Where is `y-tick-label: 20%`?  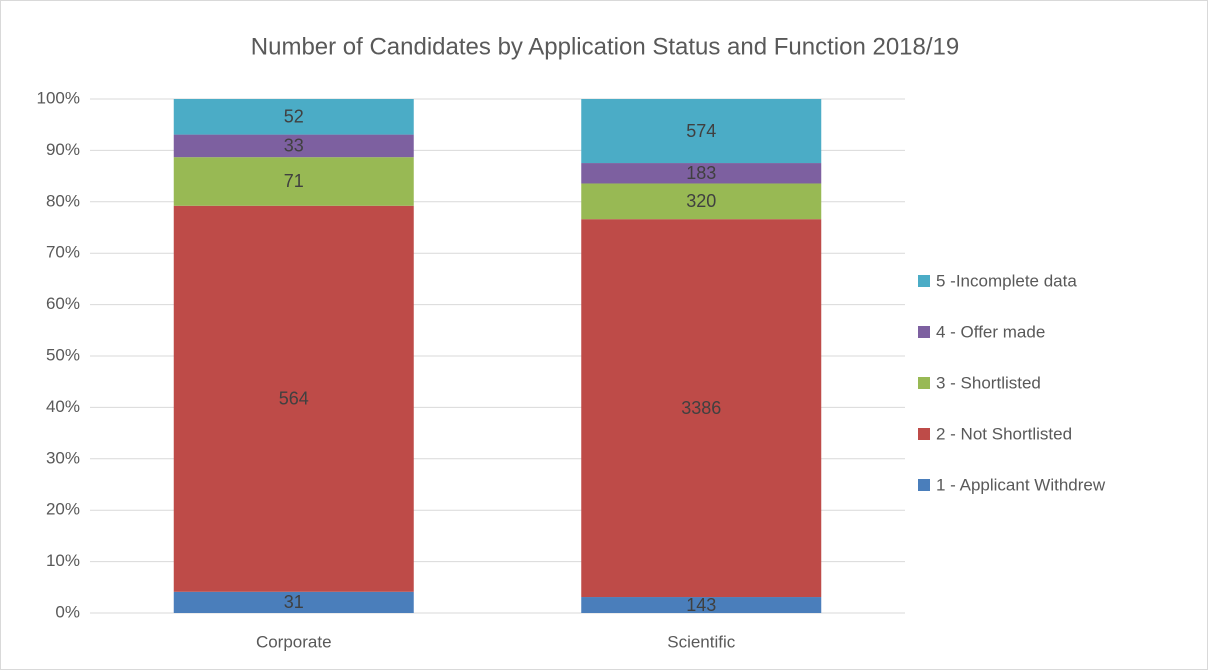
y-tick-label: 20% is located at coordinates (63, 509).